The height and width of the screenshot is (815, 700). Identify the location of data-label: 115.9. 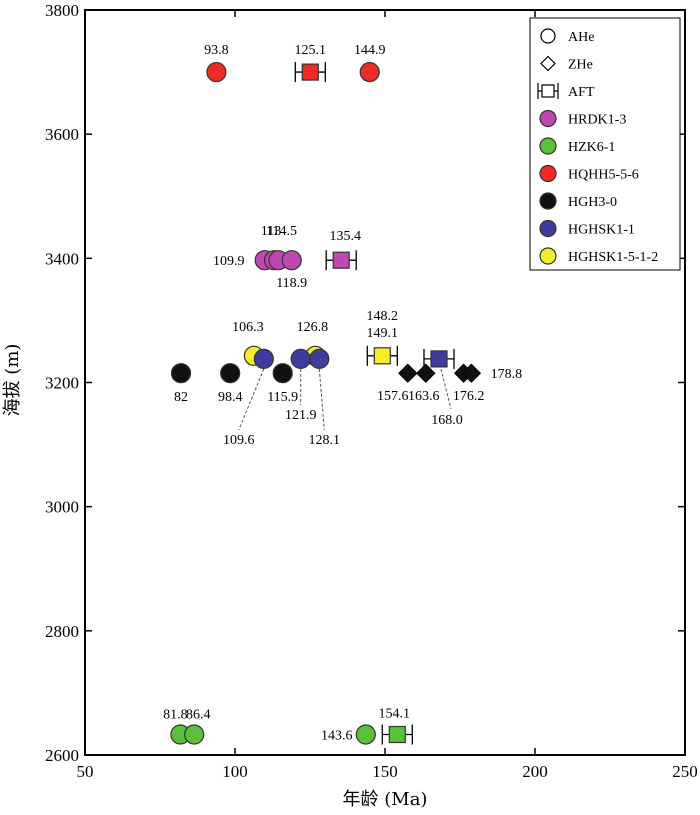
(282, 397).